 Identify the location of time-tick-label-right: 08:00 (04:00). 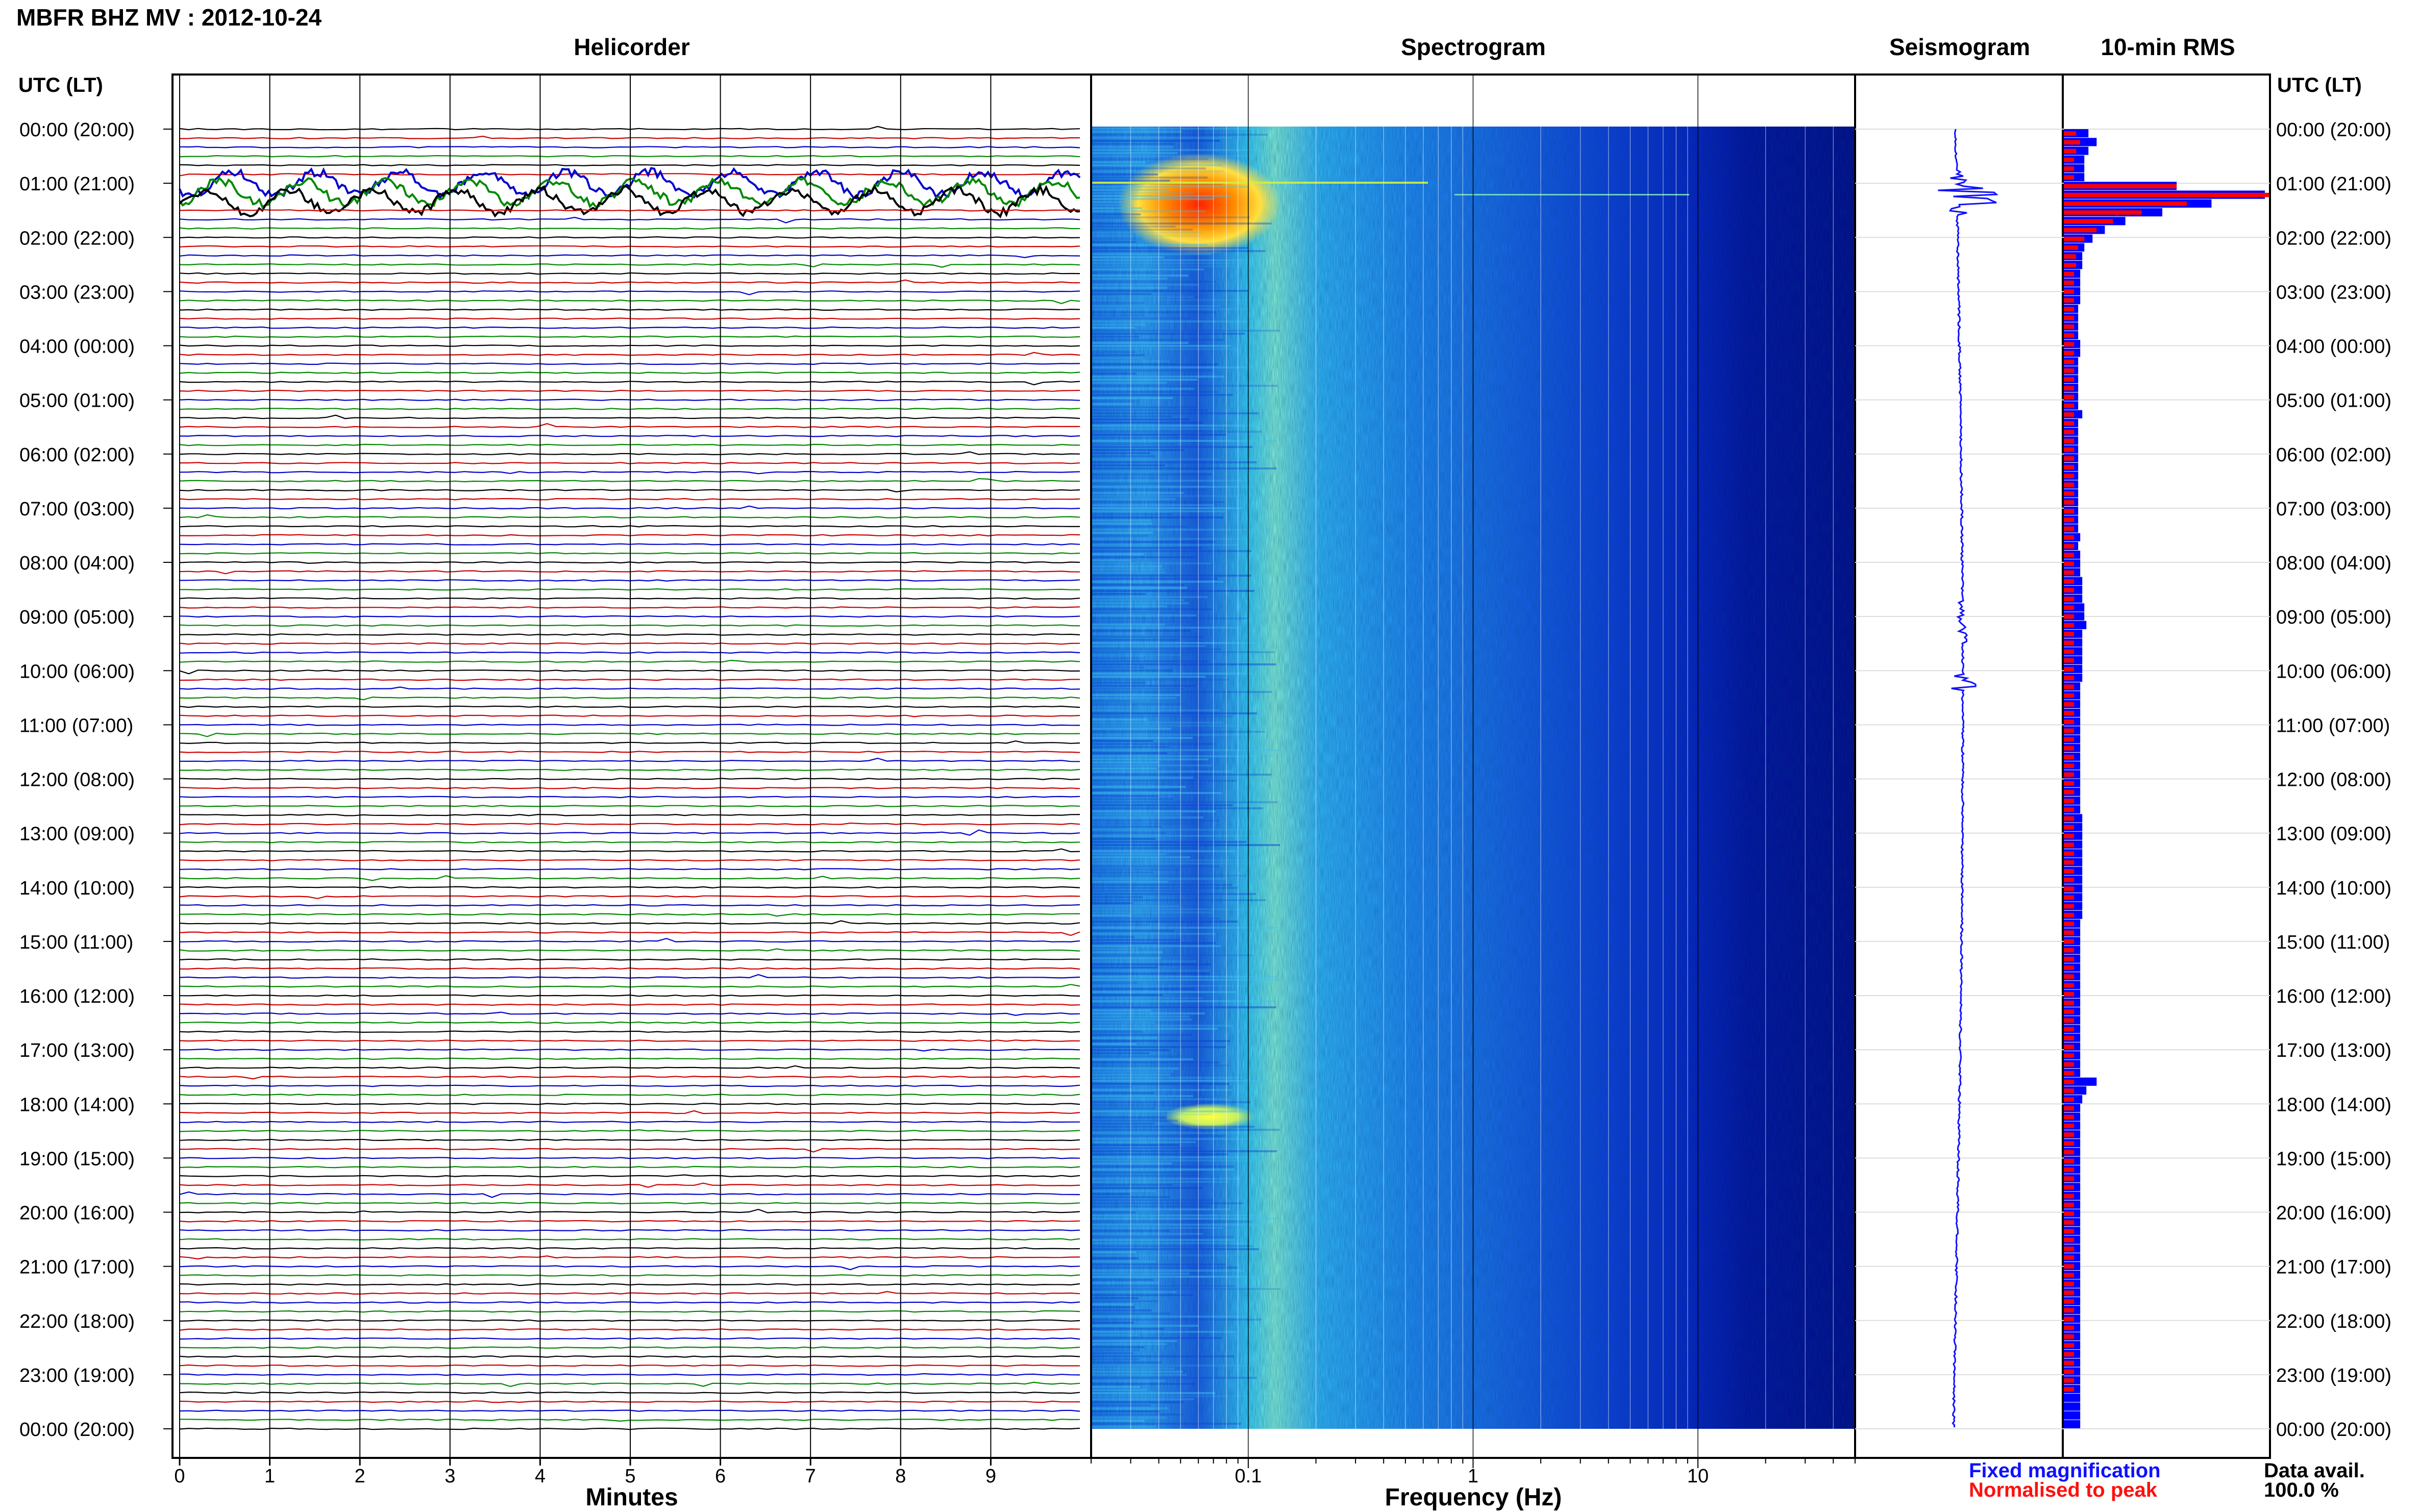
(2333, 563).